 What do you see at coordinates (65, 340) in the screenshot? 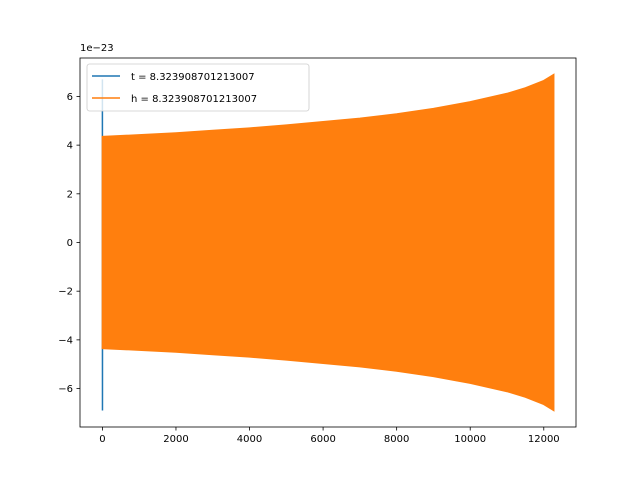
I see `y-tick-label: −4` at bounding box center [65, 340].